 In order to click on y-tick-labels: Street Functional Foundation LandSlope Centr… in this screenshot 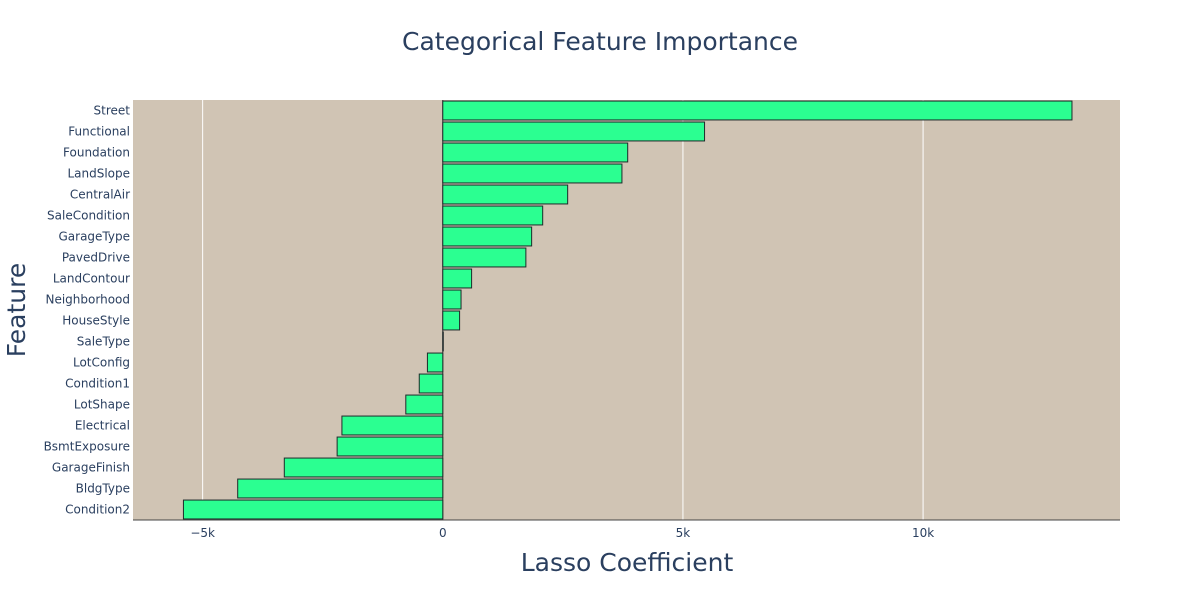, I will do `click(87, 310)`.